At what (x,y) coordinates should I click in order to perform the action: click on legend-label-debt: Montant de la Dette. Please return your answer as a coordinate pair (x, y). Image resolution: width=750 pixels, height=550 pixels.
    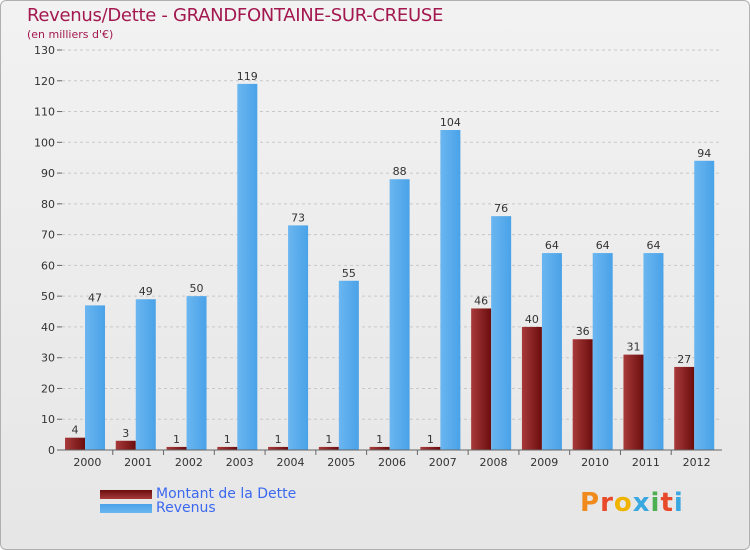
    Looking at the image, I should click on (226, 494).